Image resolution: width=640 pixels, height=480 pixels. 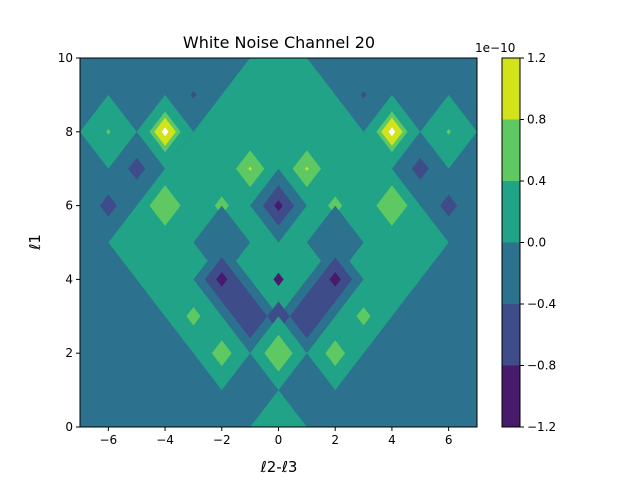 I want to click on colorbar-tick-label: 1.2, so click(x=536, y=58).